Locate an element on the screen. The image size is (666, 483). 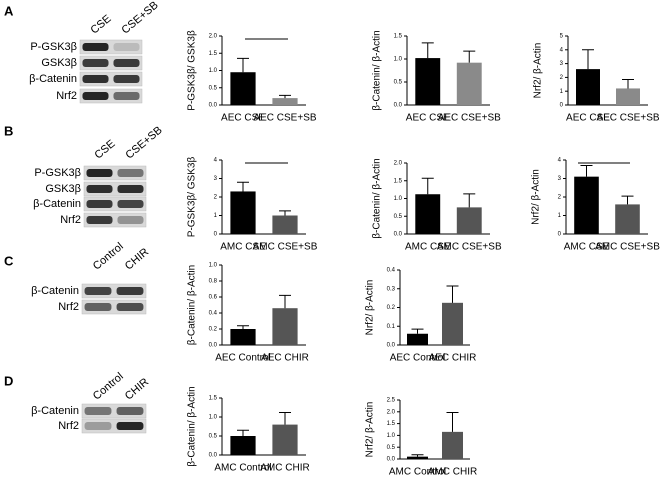
y-tick-label: 0.8 is located at coordinates (213, 282).